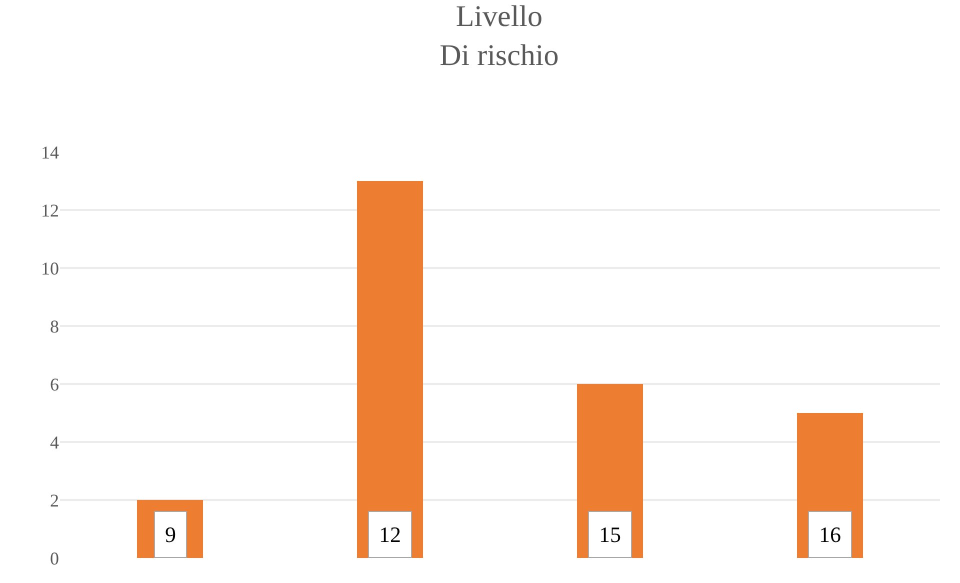 The width and height of the screenshot is (960, 583). Describe the element at coordinates (54, 326) in the screenshot. I see `y-tick-label: 8` at that location.